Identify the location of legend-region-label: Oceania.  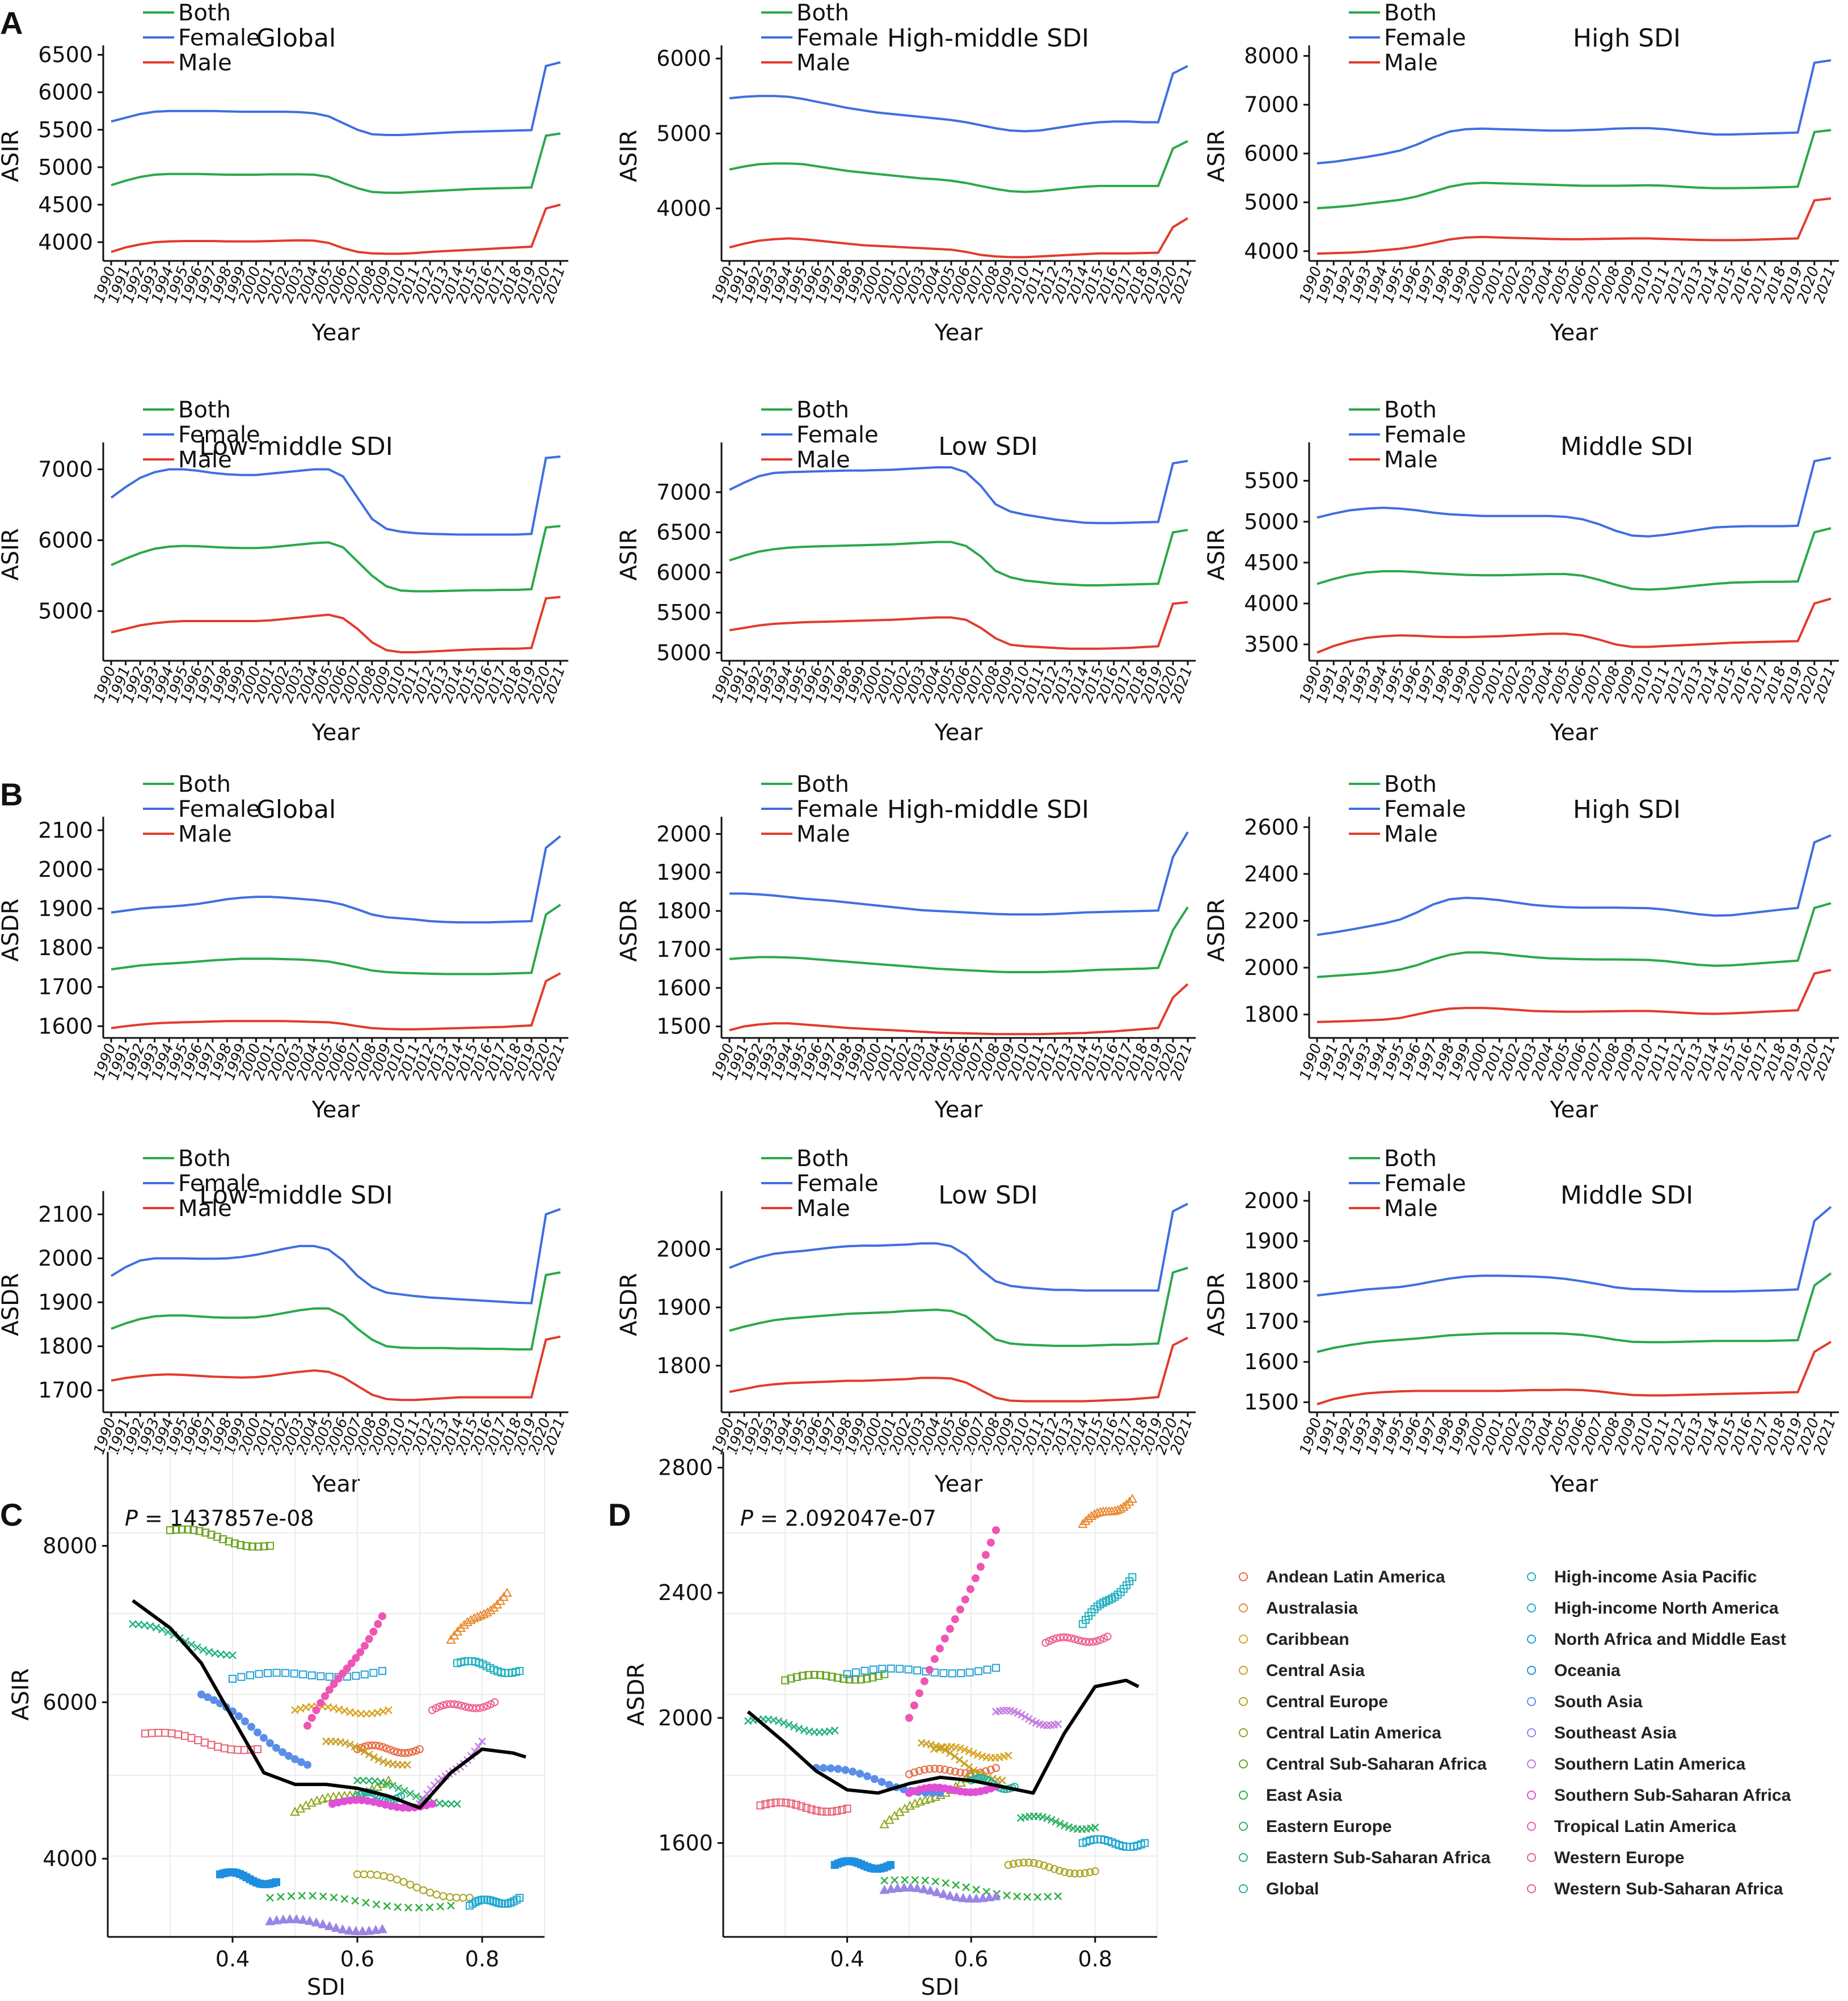
(1587, 1671).